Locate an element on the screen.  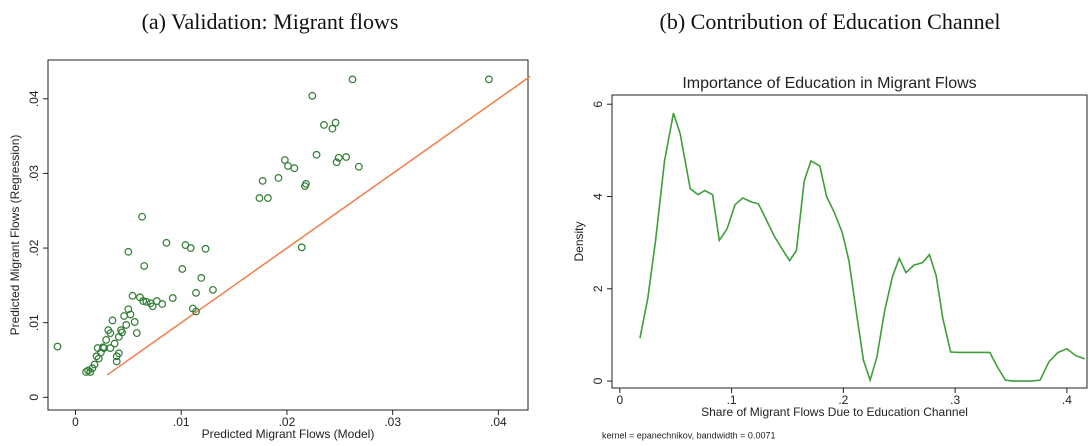
y-tick-label: 4 is located at coordinates (598, 196).